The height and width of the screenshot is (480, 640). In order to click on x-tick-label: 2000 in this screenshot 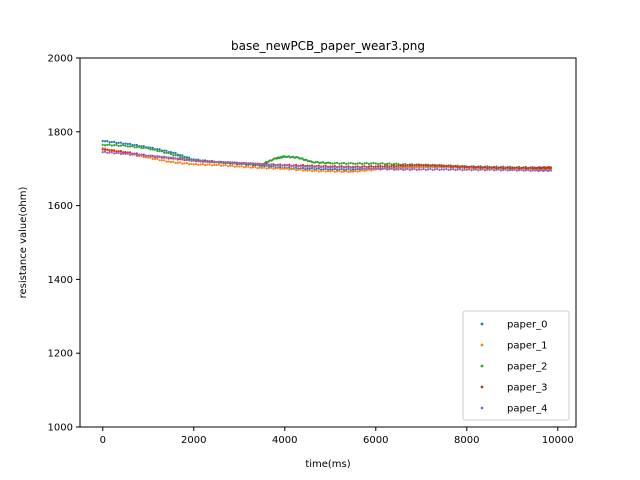, I will do `click(193, 440)`.